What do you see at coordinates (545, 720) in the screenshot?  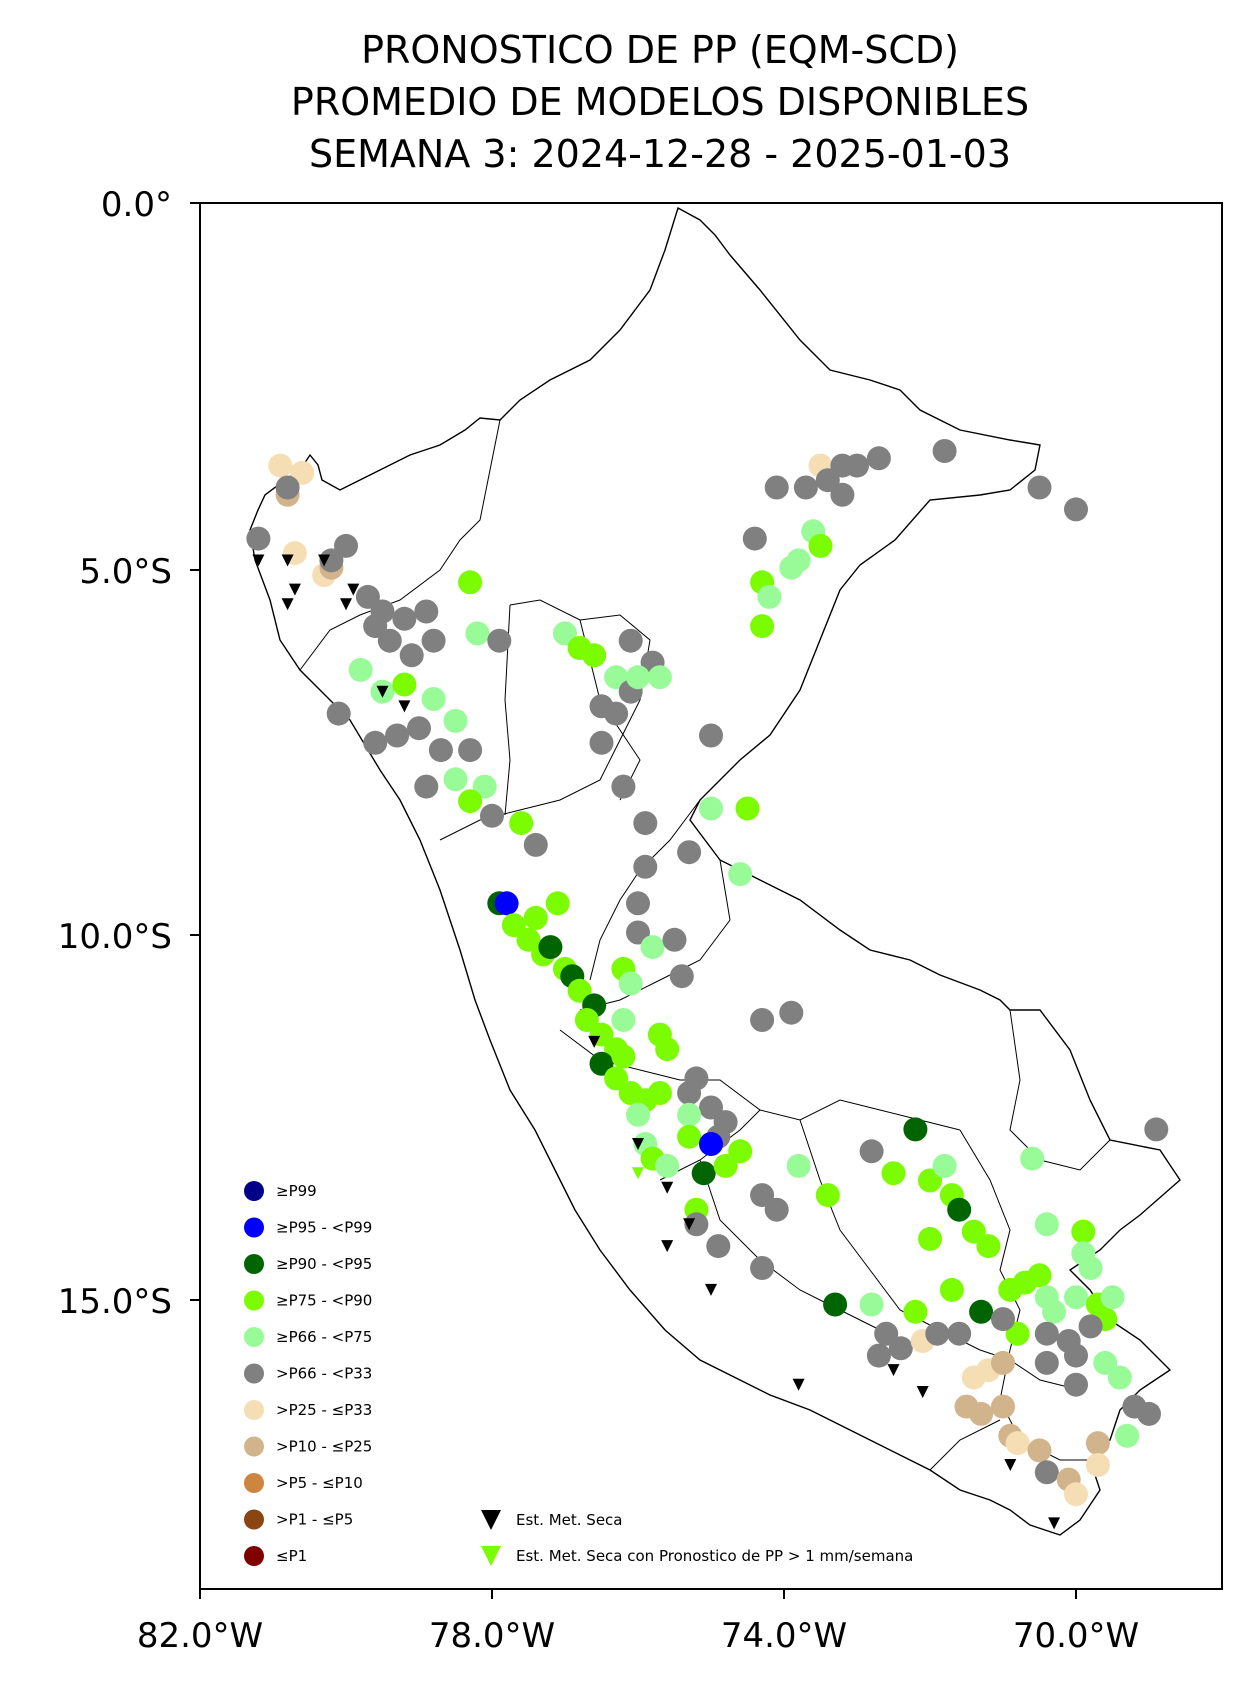 I see `internal-border-b` at bounding box center [545, 720].